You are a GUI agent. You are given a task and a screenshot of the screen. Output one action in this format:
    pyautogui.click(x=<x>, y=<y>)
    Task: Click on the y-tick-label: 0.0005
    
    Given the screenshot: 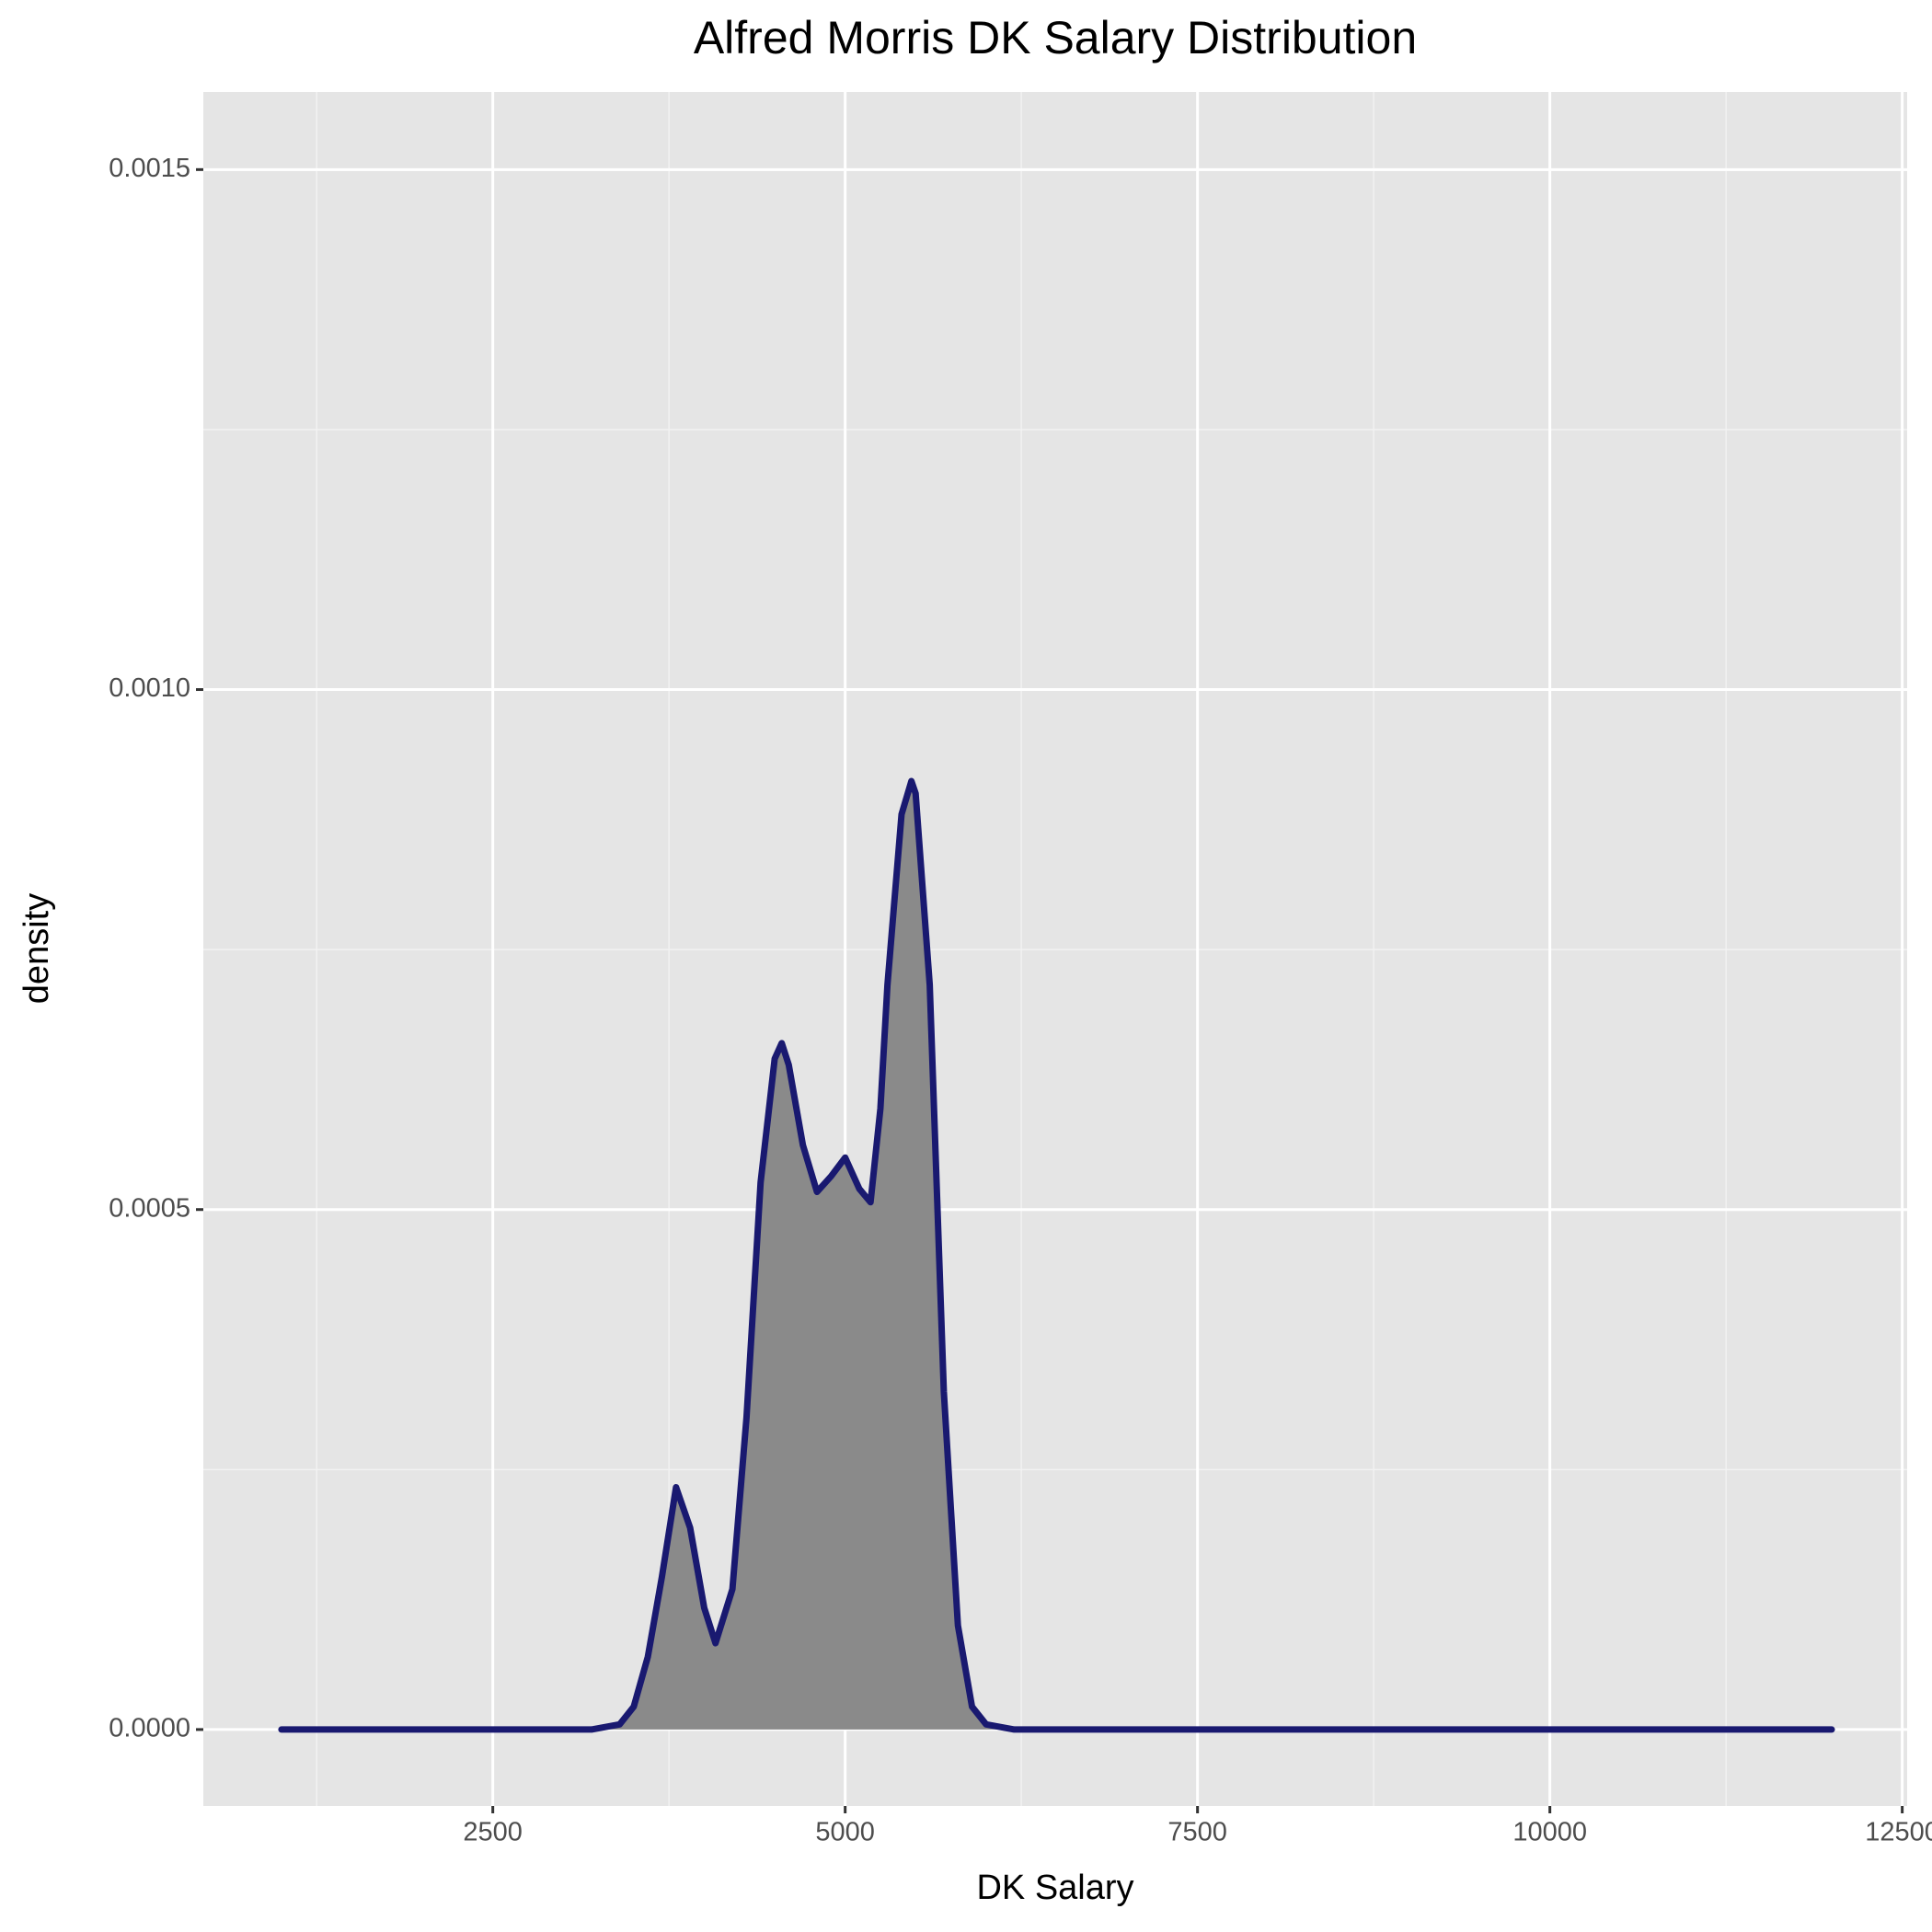 What is the action you would take?
    pyautogui.click(x=149, y=1208)
    